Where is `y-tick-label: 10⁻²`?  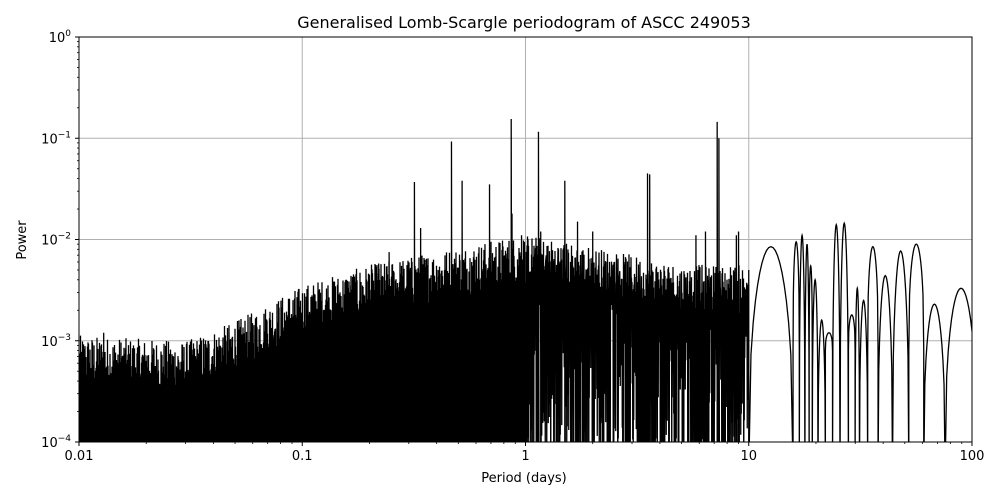 y-tick-label: 10⁻² is located at coordinates (56, 240).